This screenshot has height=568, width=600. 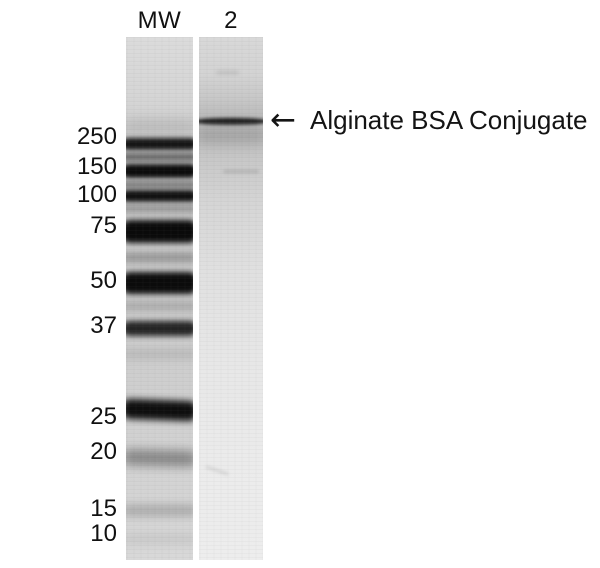 I want to click on mw-marker-150: 150, so click(x=96, y=166).